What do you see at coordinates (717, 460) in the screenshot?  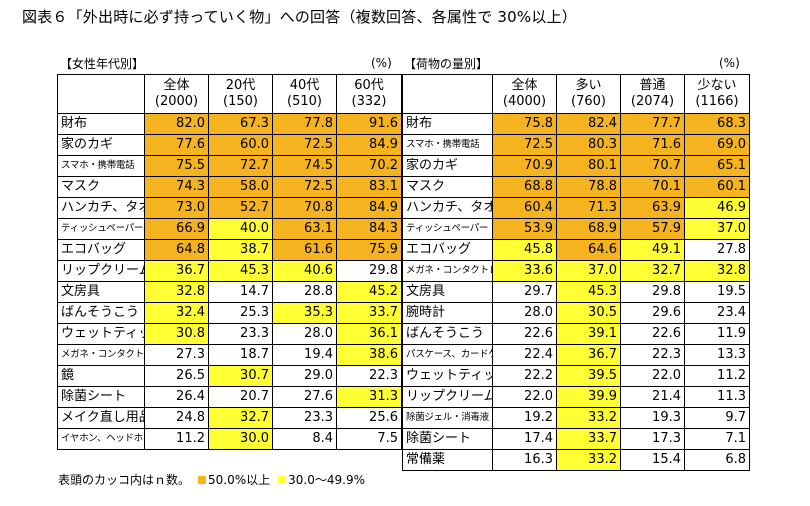 I see `value-cell: 6.8` at bounding box center [717, 460].